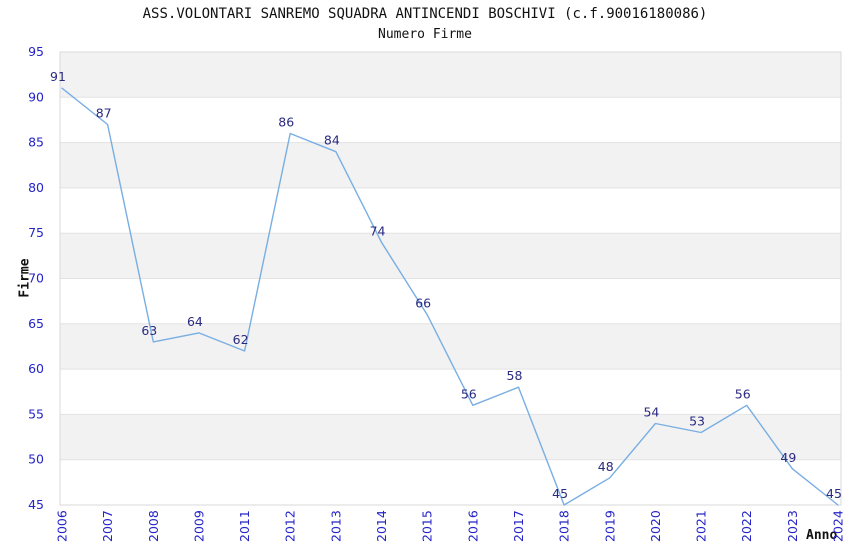 This screenshot has width=850, height=550. Describe the element at coordinates (58, 76) in the screenshot. I see `data-point-label: 91` at that location.